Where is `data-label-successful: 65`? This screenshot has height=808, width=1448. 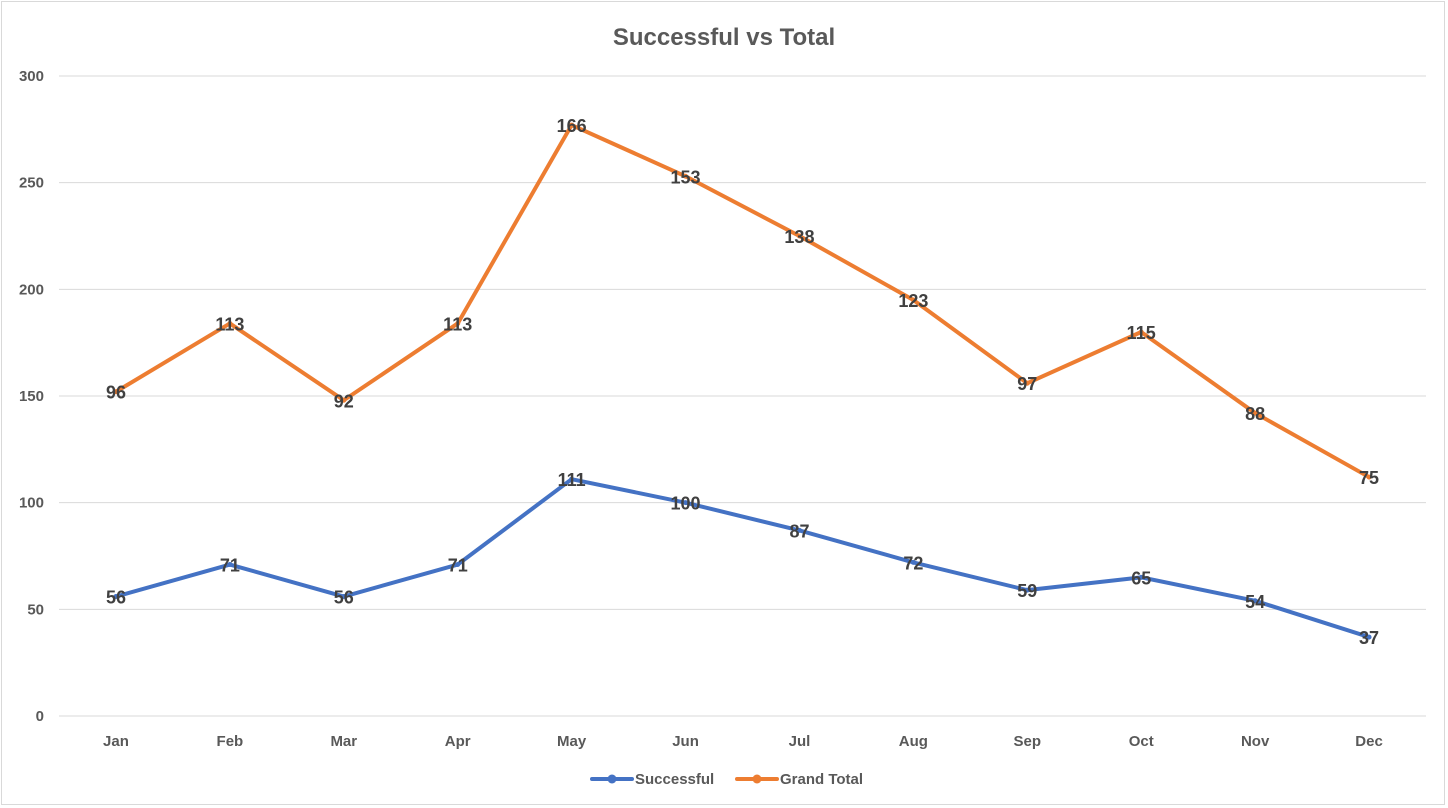 data-label-successful: 65 is located at coordinates (1141, 578).